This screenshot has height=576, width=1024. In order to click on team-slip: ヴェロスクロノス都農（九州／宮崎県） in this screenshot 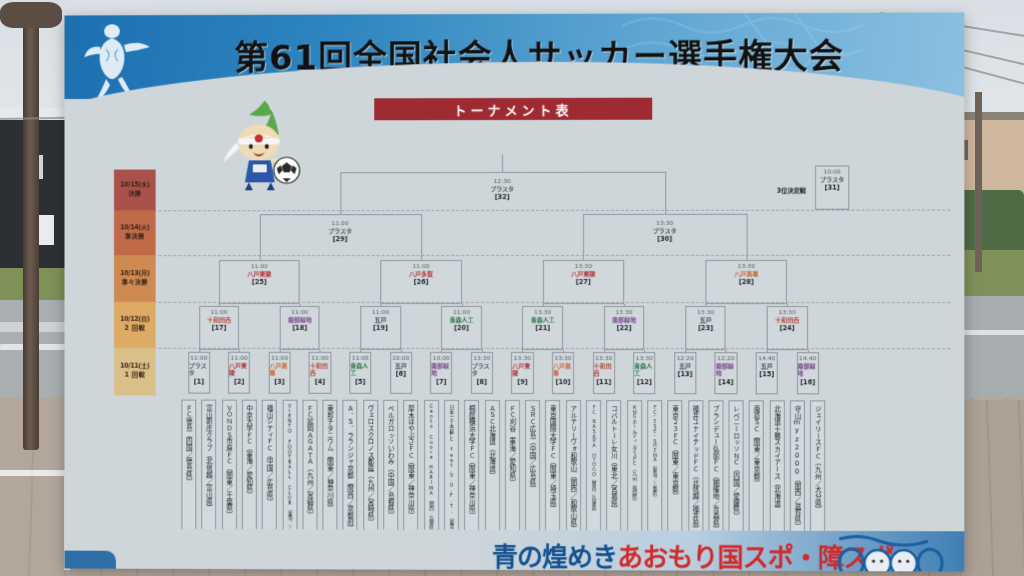, I will do `click(370, 472)`.